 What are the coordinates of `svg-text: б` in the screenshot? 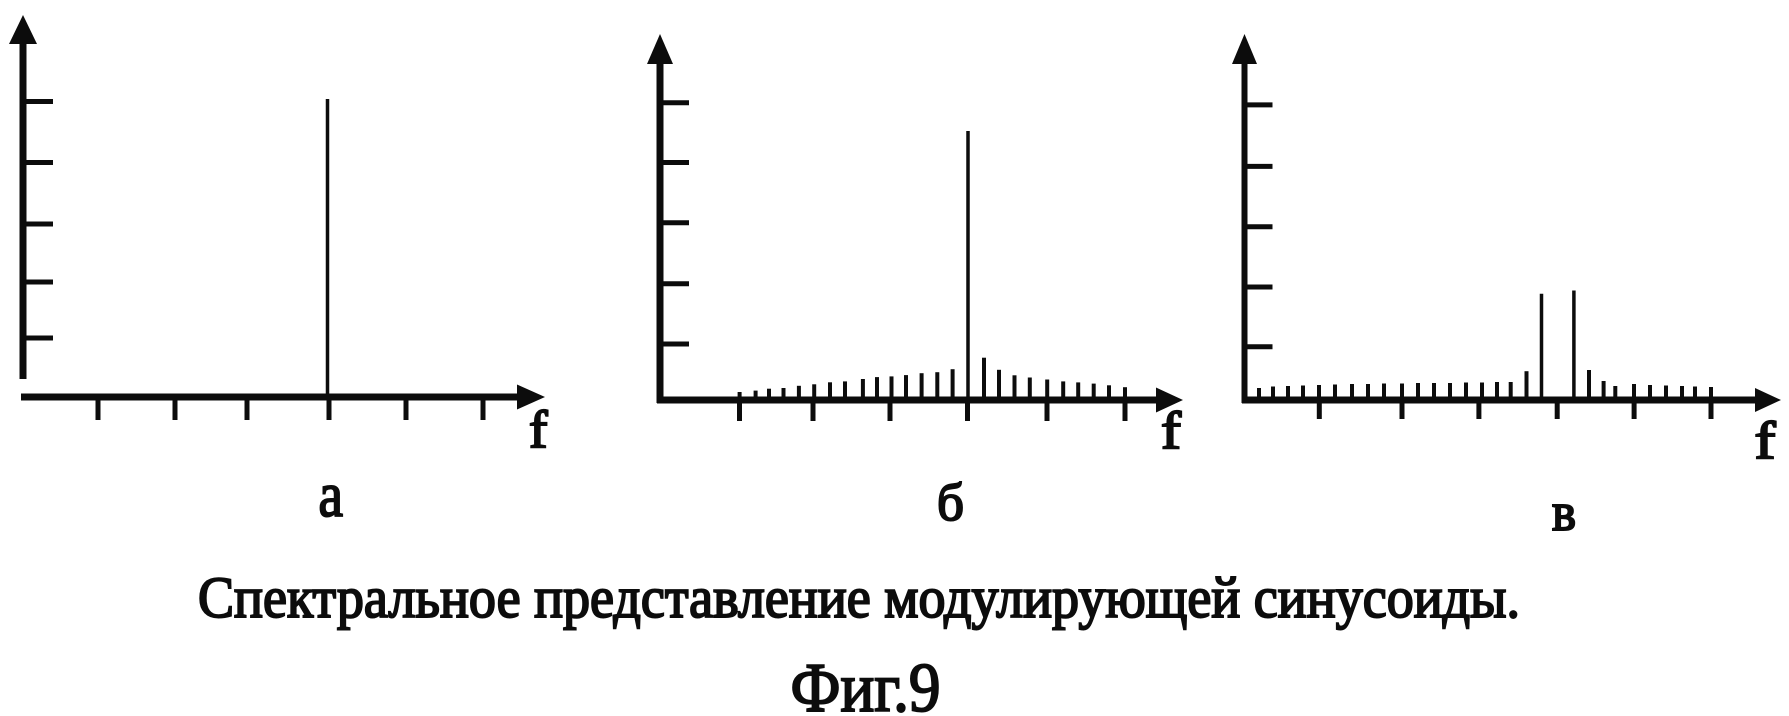 It's located at (950, 503).